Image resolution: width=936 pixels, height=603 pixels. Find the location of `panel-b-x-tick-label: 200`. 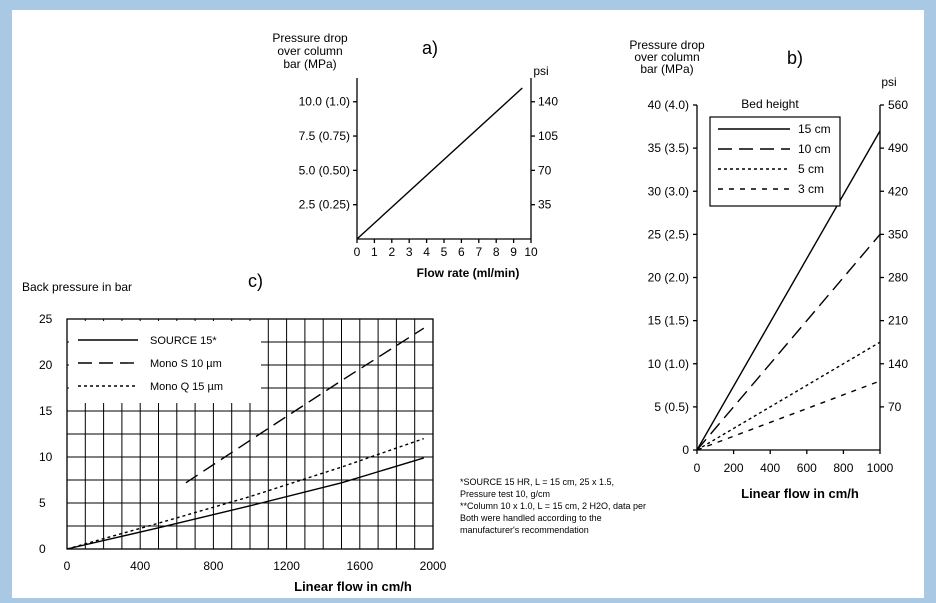

panel-b-x-tick-label: 200 is located at coordinates (734, 468).